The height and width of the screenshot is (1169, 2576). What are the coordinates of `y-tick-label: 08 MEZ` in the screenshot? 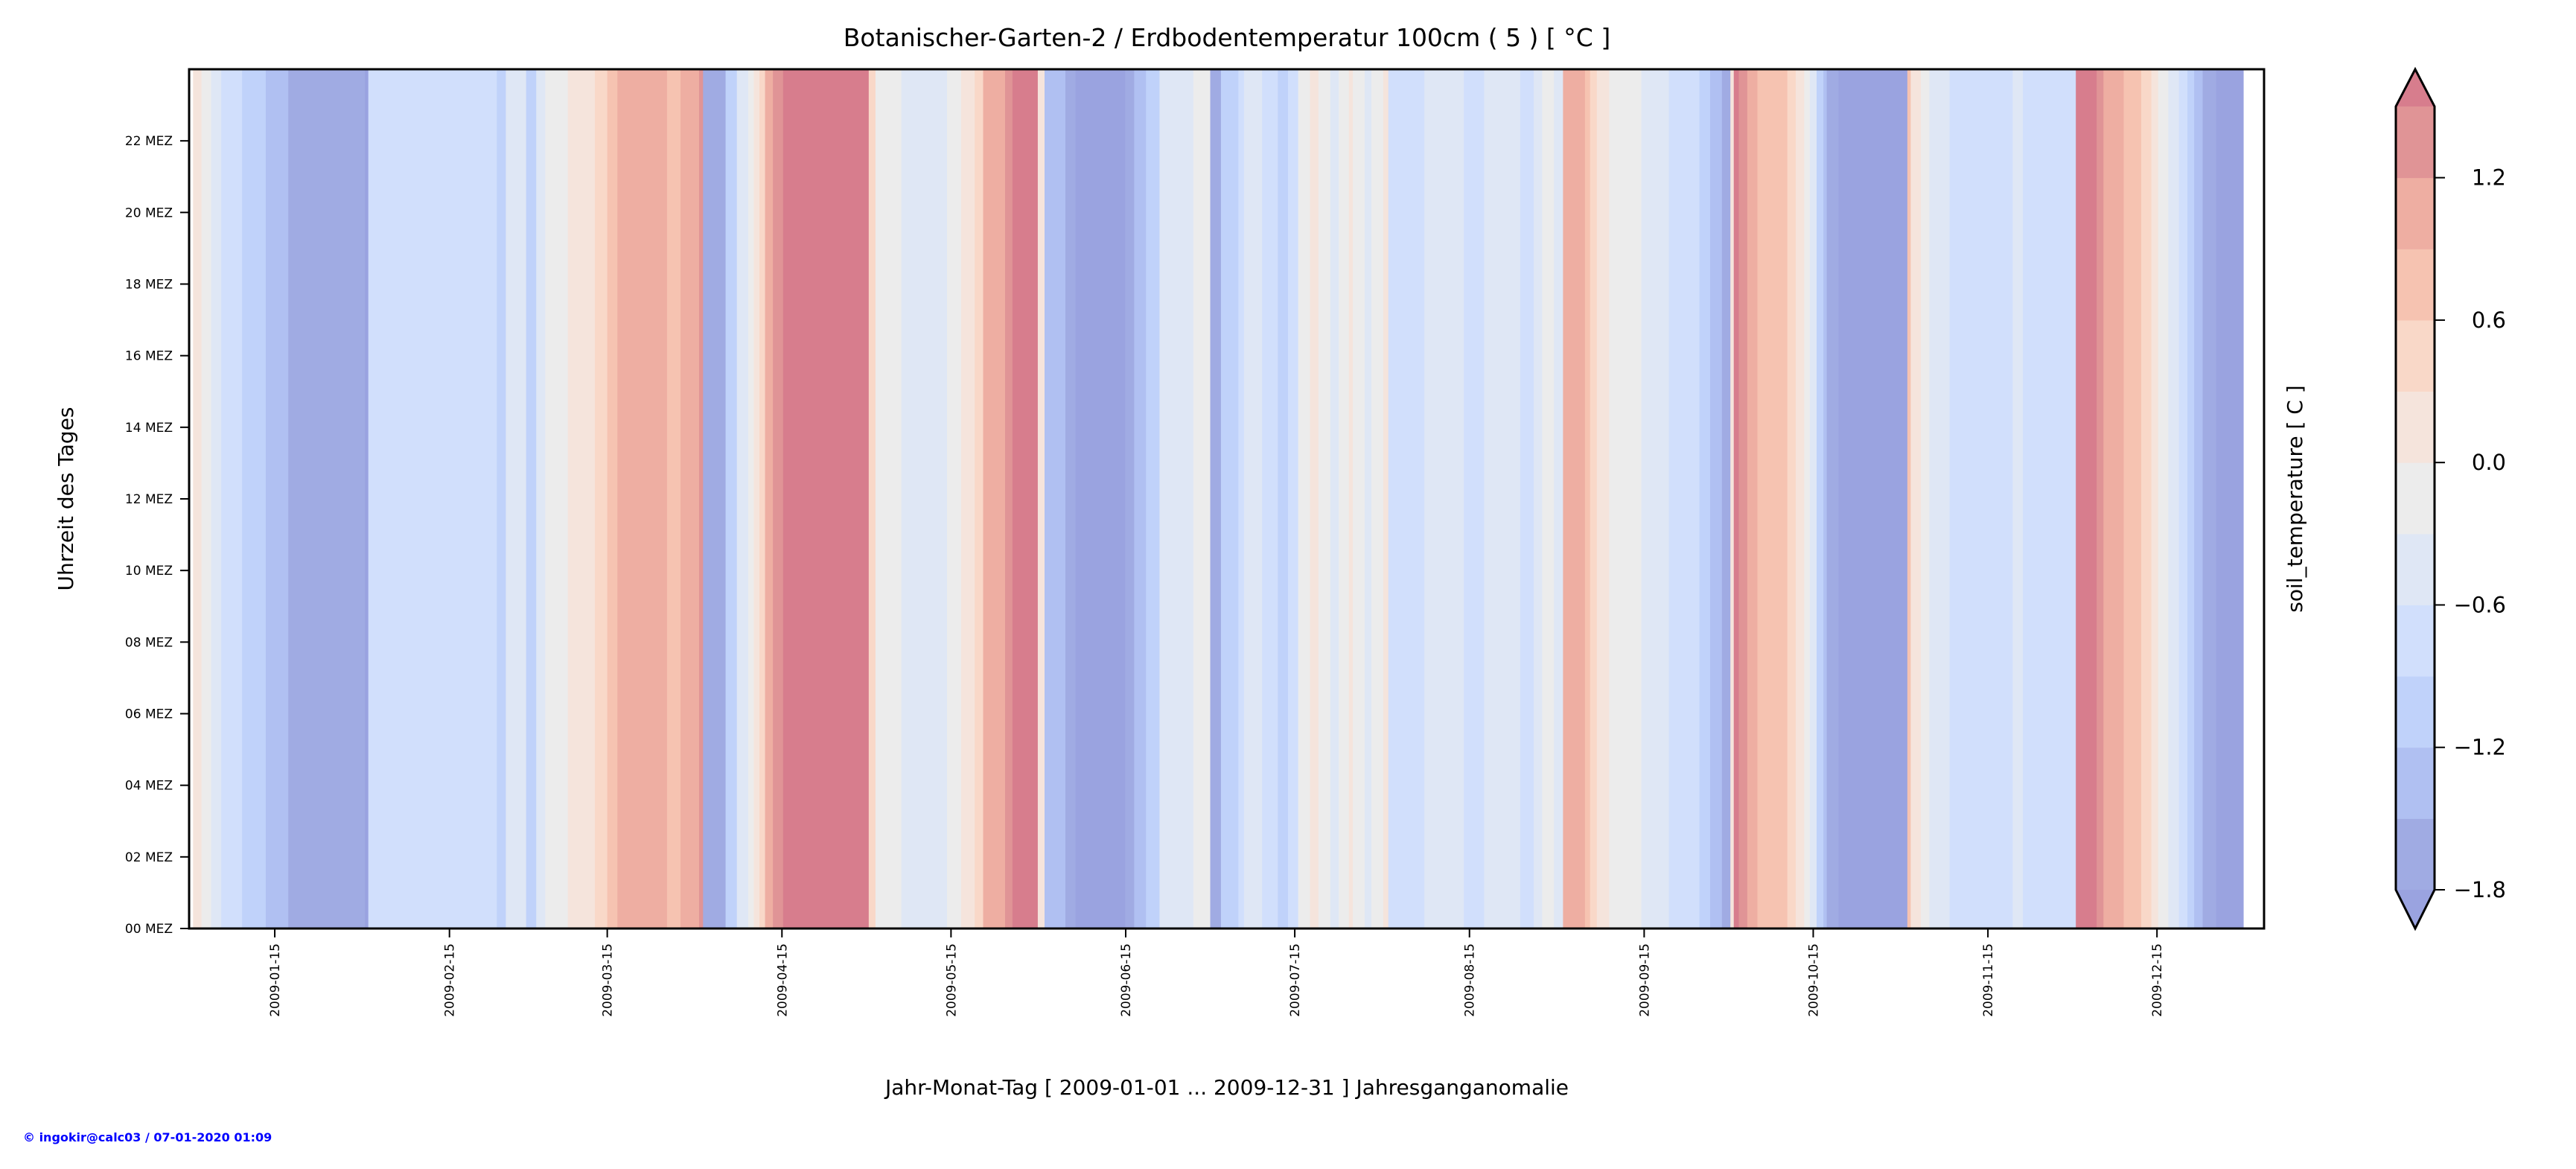 It's located at (149, 642).